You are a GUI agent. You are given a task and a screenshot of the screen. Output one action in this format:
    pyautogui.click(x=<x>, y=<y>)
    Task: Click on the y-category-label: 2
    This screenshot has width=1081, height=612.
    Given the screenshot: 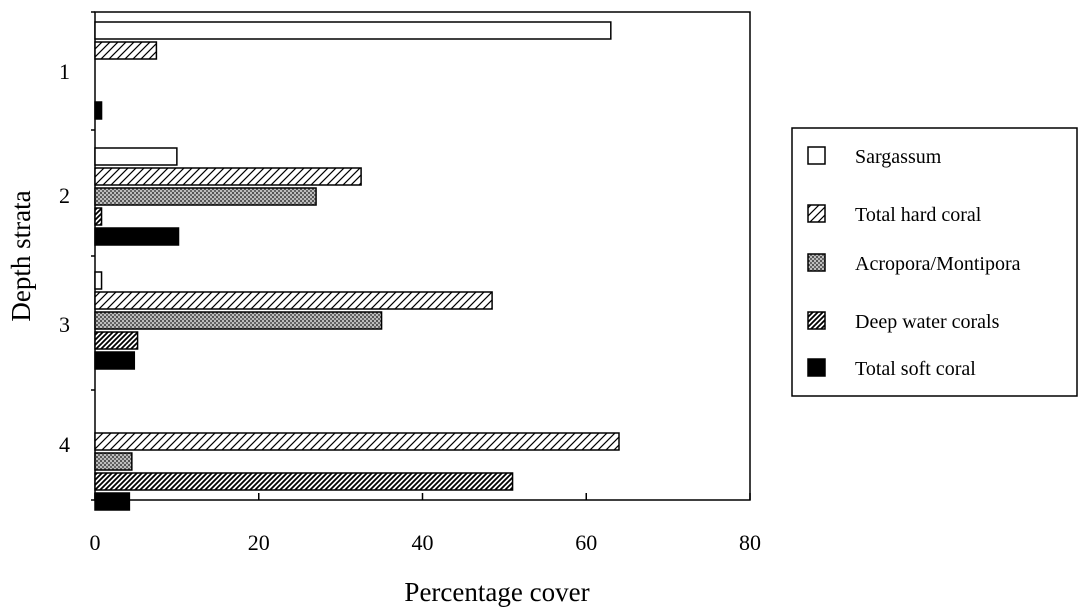 What is the action you would take?
    pyautogui.click(x=64, y=195)
    